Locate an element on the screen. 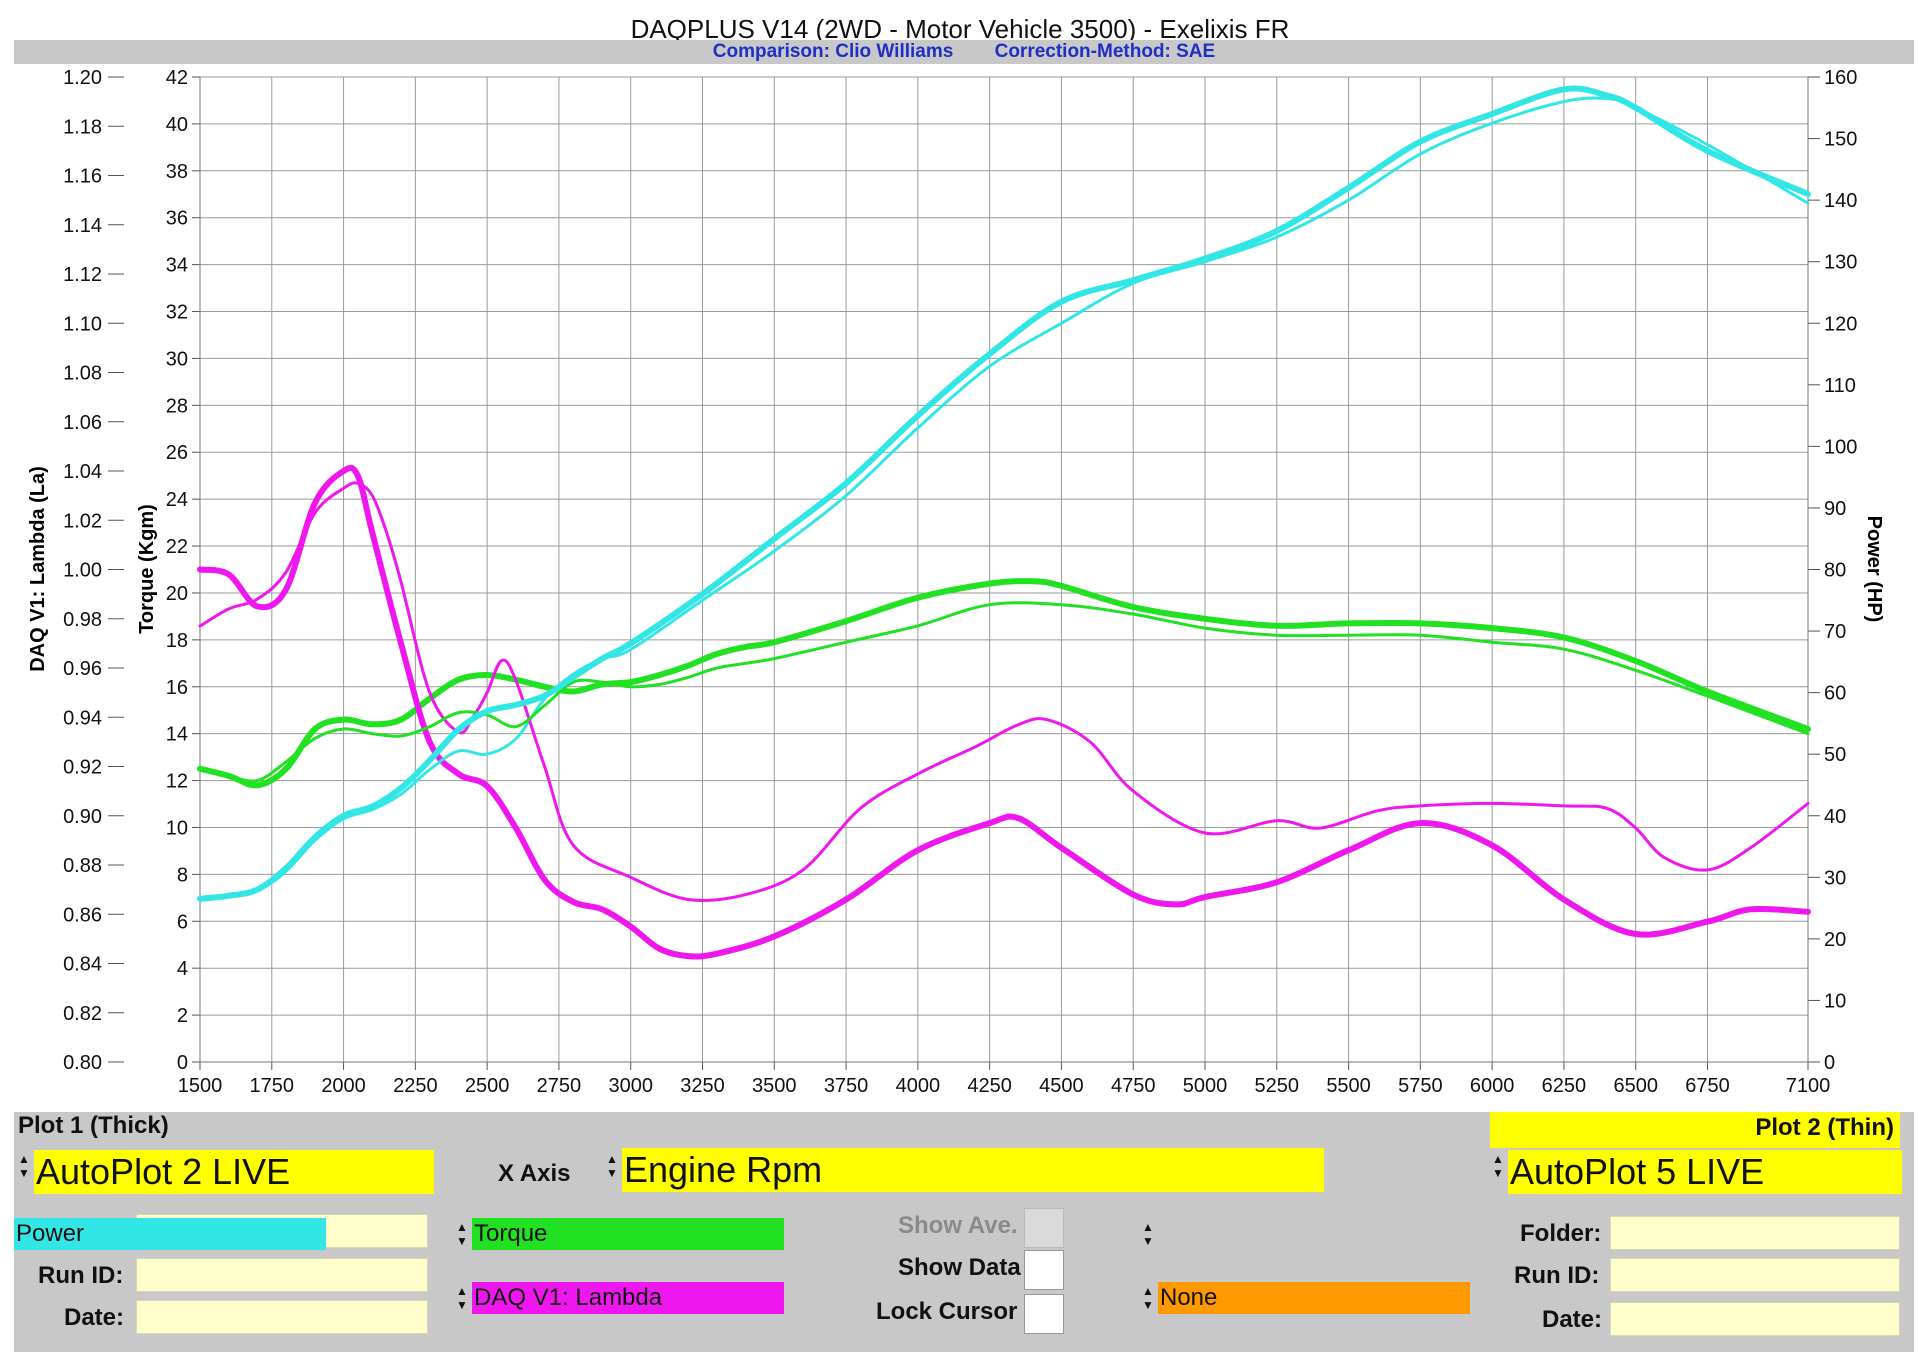  x-tick-label: 7100 is located at coordinates (1808, 1086).